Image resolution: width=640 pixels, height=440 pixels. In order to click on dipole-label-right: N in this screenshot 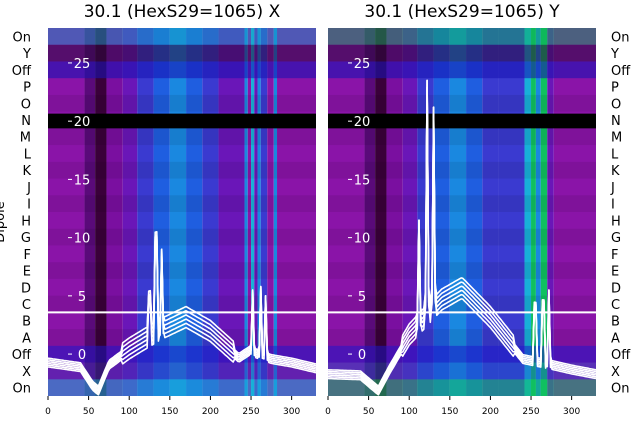, I will do `click(616, 121)`.